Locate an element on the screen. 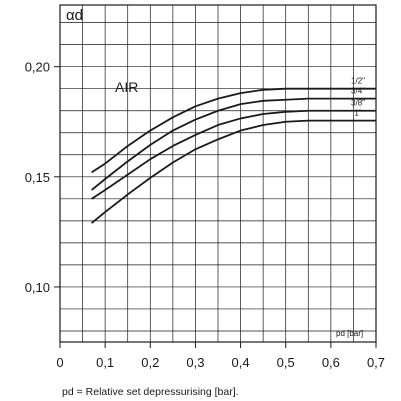 The height and width of the screenshot is (401, 401). x-tick-label: 0,5 is located at coordinates (286, 362).